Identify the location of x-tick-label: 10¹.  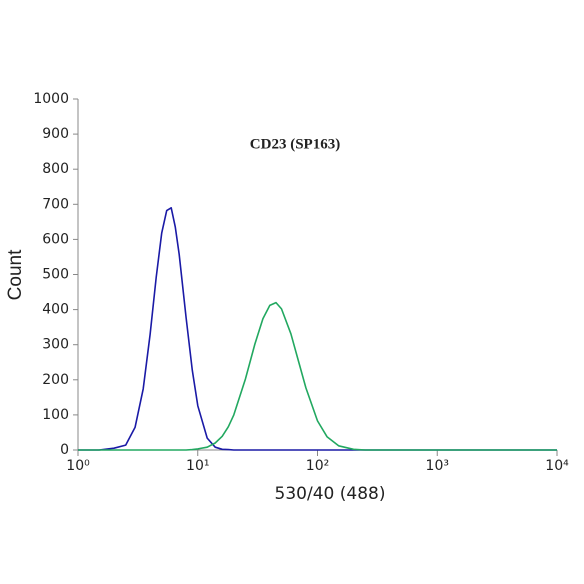
(197, 466).